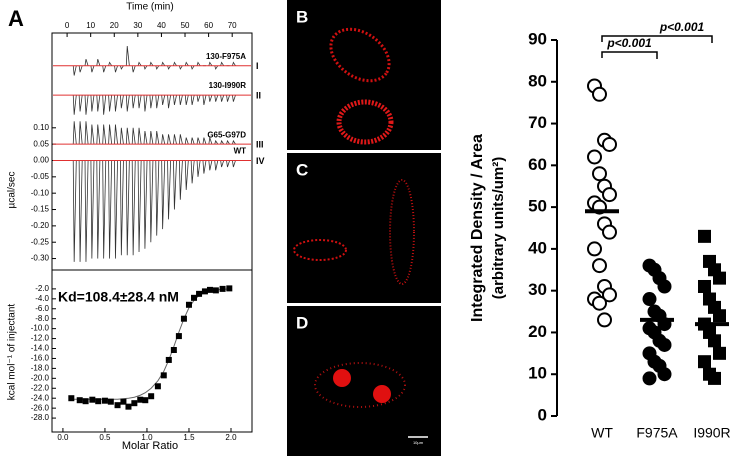 The height and width of the screenshot is (456, 745). Describe the element at coordinates (602, 433) in the screenshot. I see `x-tick-label: WT` at that location.